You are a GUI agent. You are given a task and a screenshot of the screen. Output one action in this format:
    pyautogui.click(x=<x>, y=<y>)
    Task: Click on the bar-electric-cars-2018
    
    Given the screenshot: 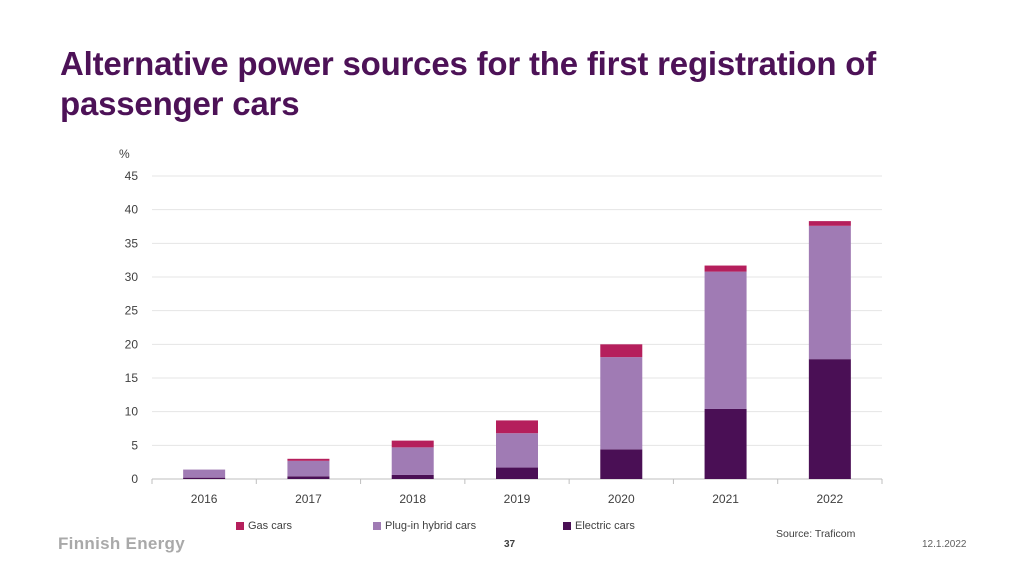 What is the action you would take?
    pyautogui.click(x=412, y=476)
    